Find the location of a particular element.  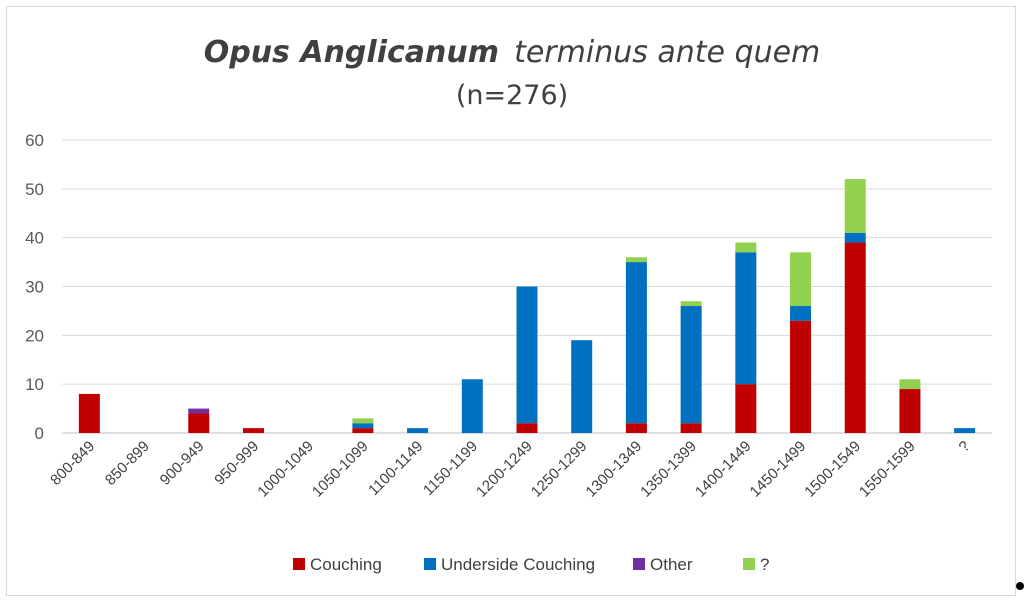

chart-title-bold: Opus Anglicanum is located at coordinates (351, 52).